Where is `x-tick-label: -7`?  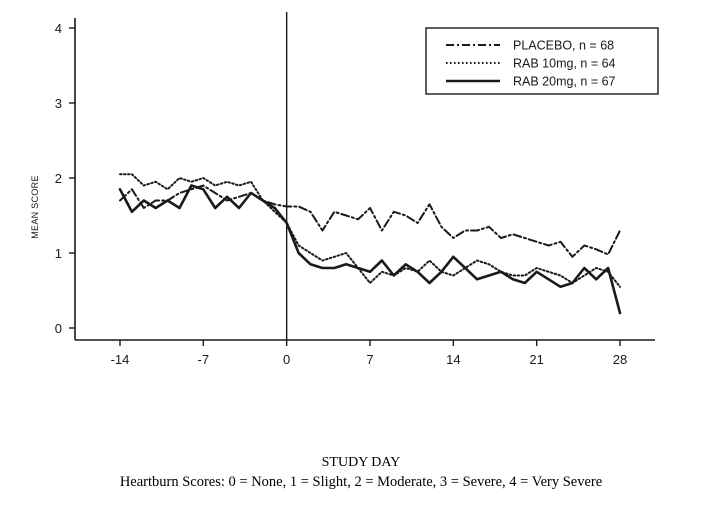 x-tick-label: -7 is located at coordinates (204, 359).